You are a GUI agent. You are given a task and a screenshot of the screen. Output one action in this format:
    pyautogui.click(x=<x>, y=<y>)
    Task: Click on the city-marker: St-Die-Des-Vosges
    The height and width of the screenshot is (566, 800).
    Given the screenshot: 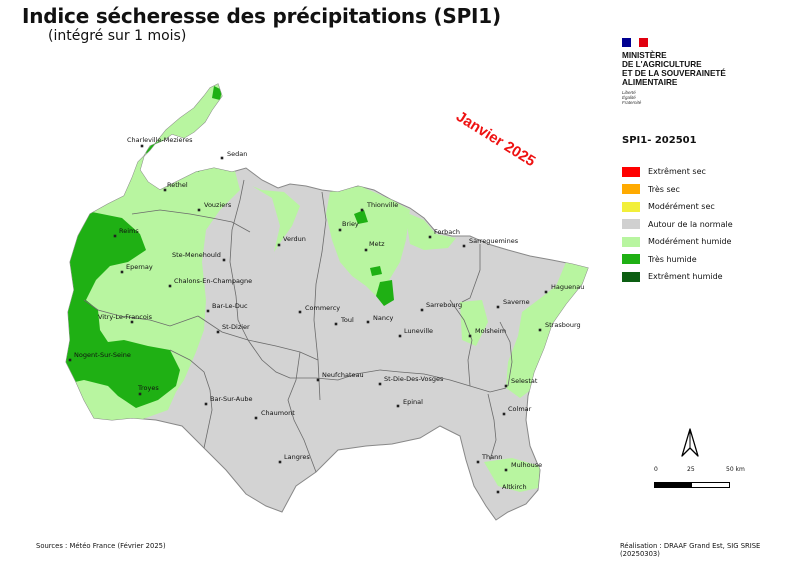 What is the action you would take?
    pyautogui.click(x=411, y=380)
    